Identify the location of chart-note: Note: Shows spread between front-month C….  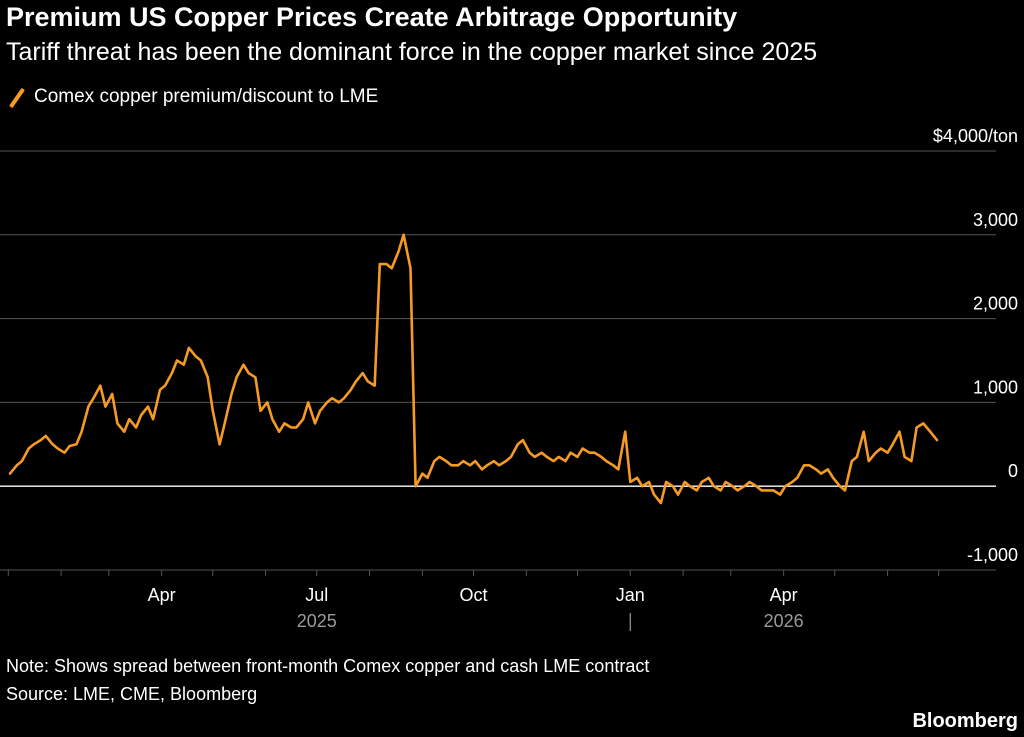
(328, 666).